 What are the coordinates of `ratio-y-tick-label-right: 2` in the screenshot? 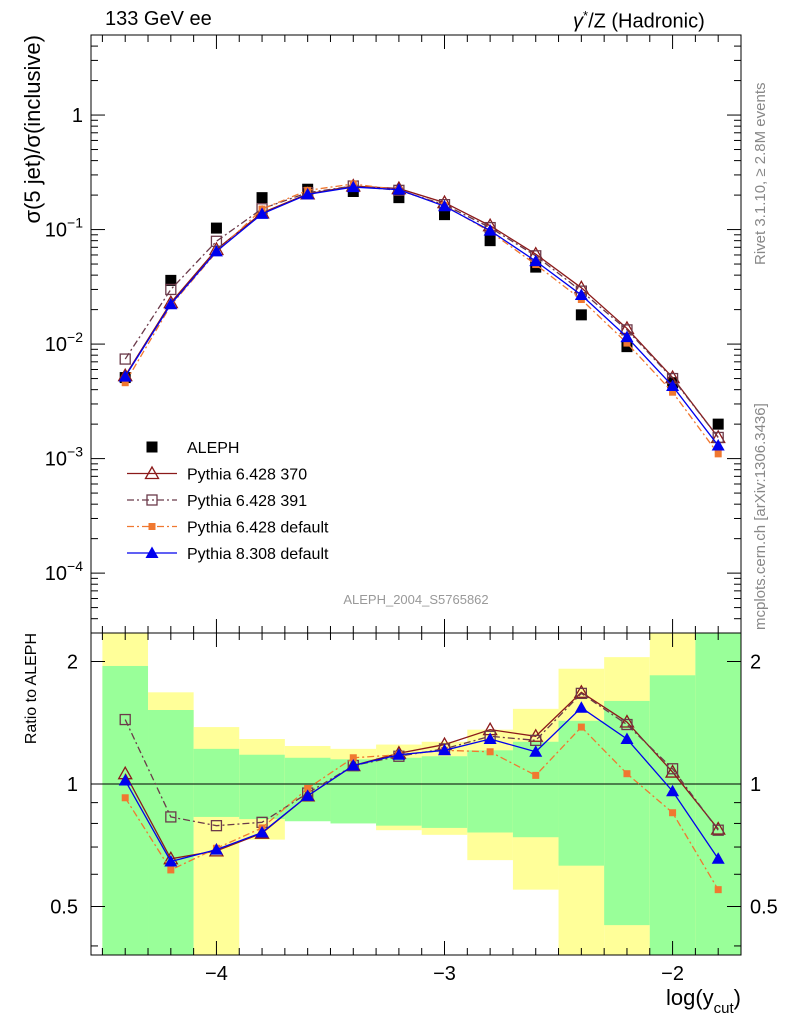 It's located at (755, 663).